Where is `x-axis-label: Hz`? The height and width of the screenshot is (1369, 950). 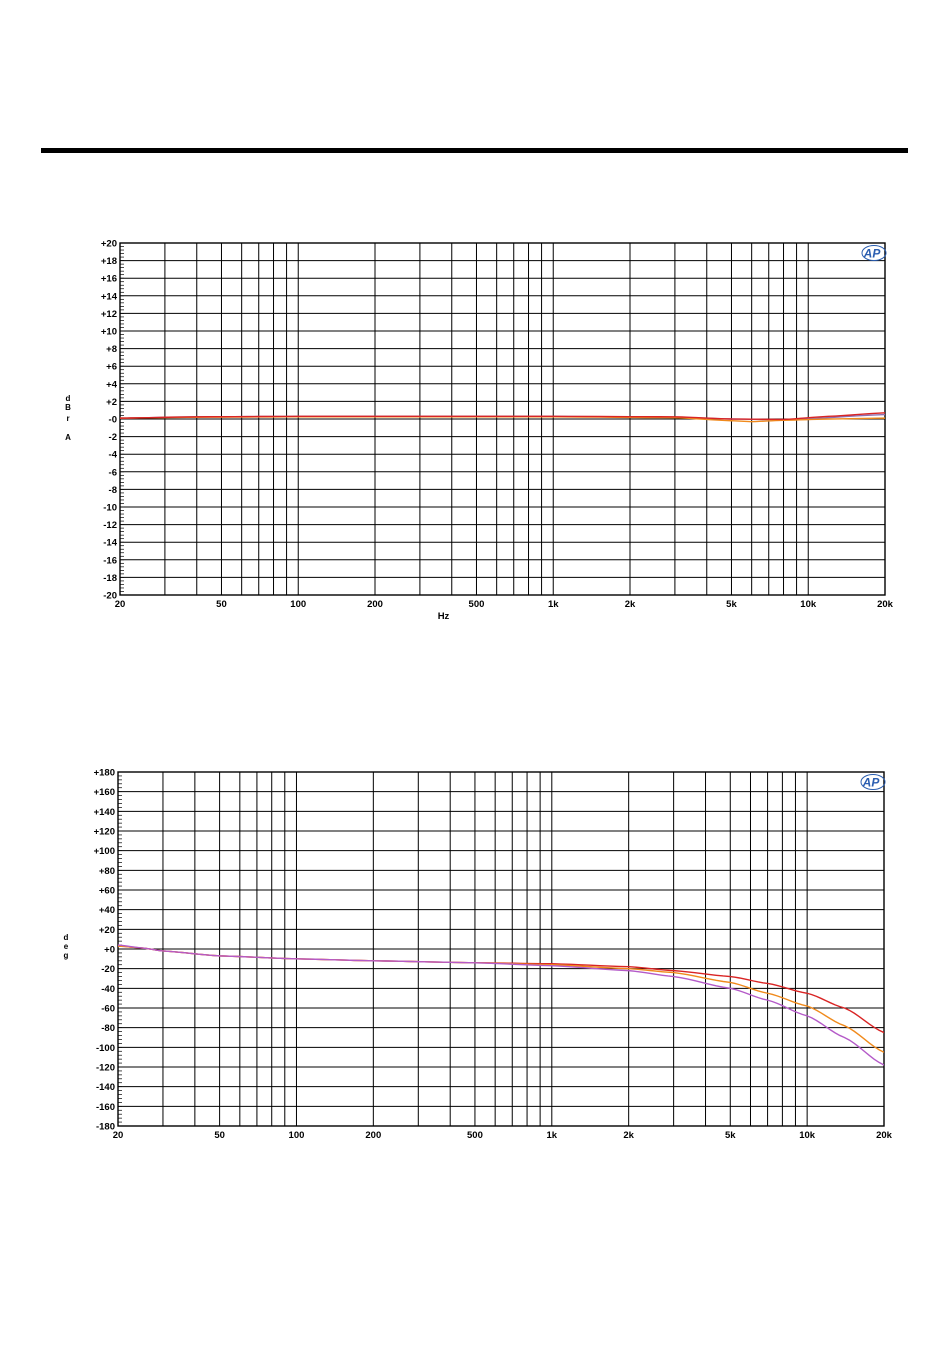
x-axis-label: Hz is located at coordinates (444, 616).